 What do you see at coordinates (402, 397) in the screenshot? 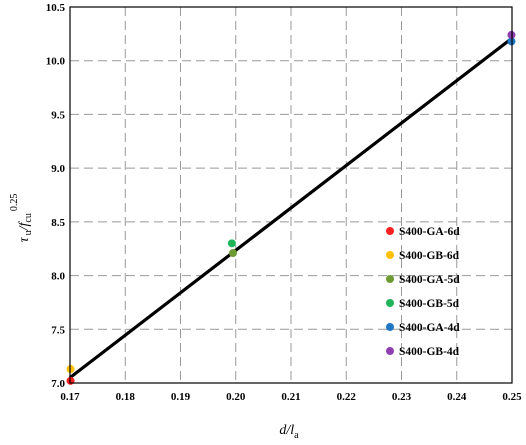
I see `x-tick-label: 0.23` at bounding box center [402, 397].